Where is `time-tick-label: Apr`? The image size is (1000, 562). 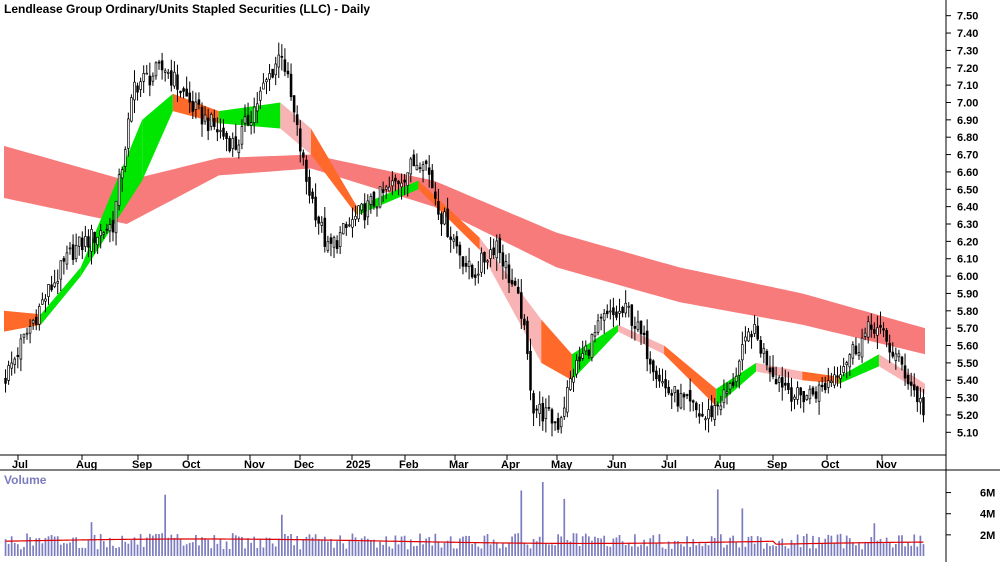
time-tick-label: Apr is located at coordinates (511, 465).